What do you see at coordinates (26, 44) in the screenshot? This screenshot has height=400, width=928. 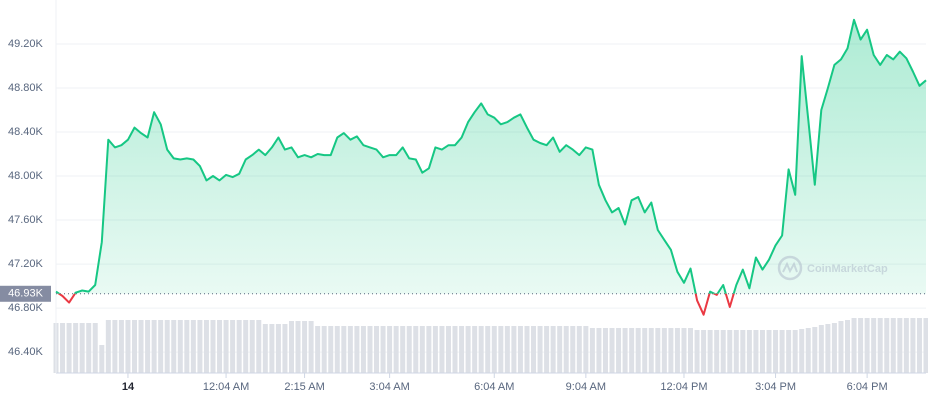 I see `y-tick-label: 49.20K` at bounding box center [26, 44].